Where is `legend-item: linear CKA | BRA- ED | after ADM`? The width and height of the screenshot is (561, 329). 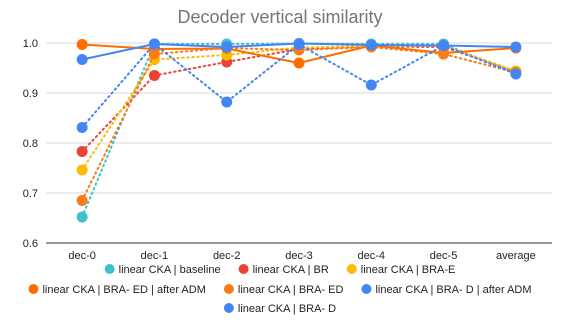 legend-item: linear CKA | BRA- ED | after ADM is located at coordinates (117, 290).